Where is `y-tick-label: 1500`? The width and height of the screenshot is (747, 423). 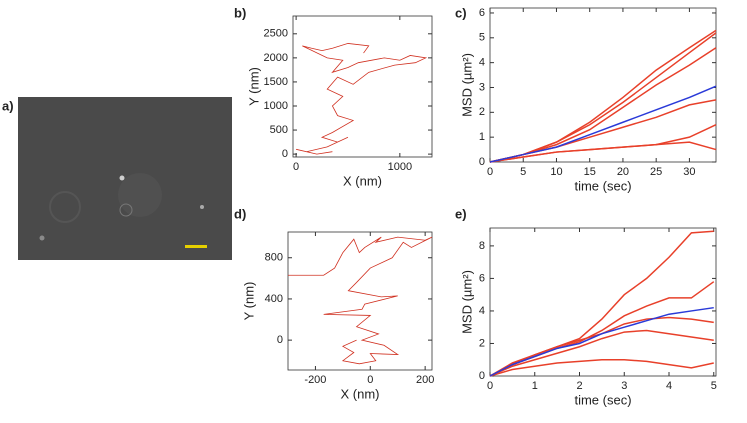
y-tick-label: 1500 is located at coordinates (276, 82).